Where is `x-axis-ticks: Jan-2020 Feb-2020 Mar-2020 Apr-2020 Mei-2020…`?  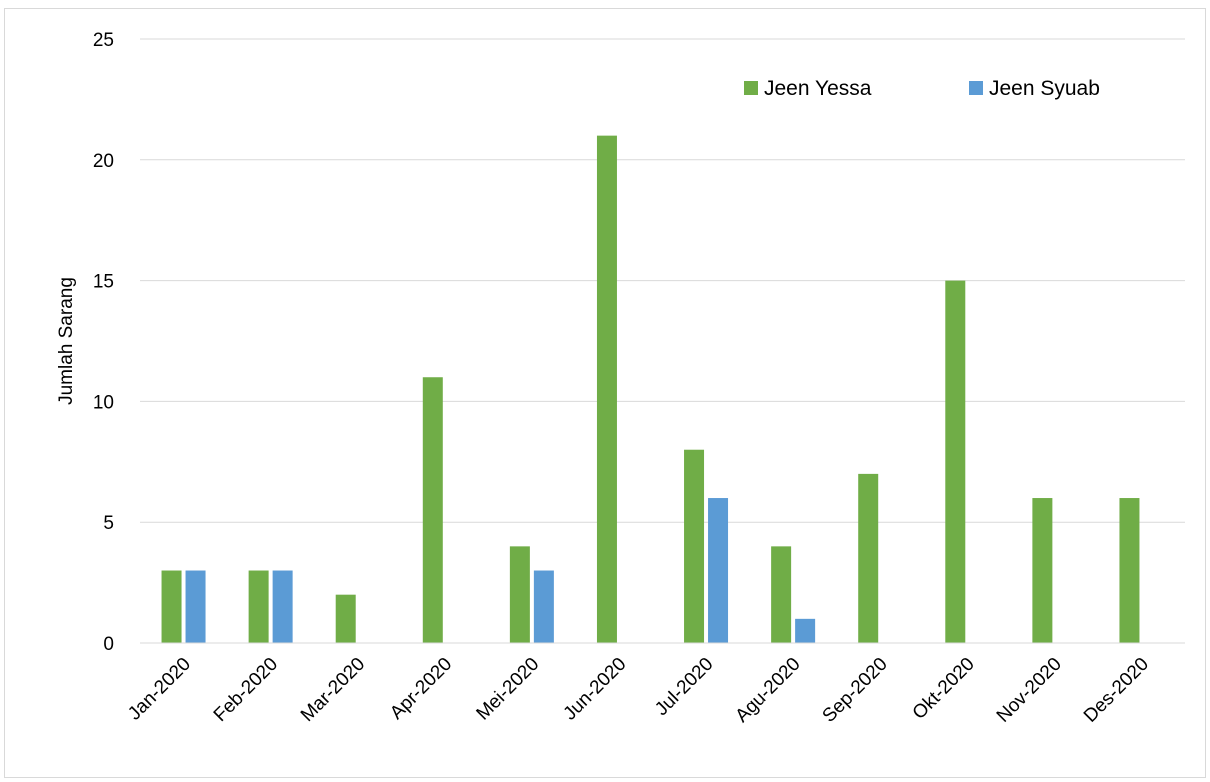
x-axis-ticks: Jan-2020 Feb-2020 Mar-2020 Apr-2020 Mei-2020… is located at coordinates (638, 690).